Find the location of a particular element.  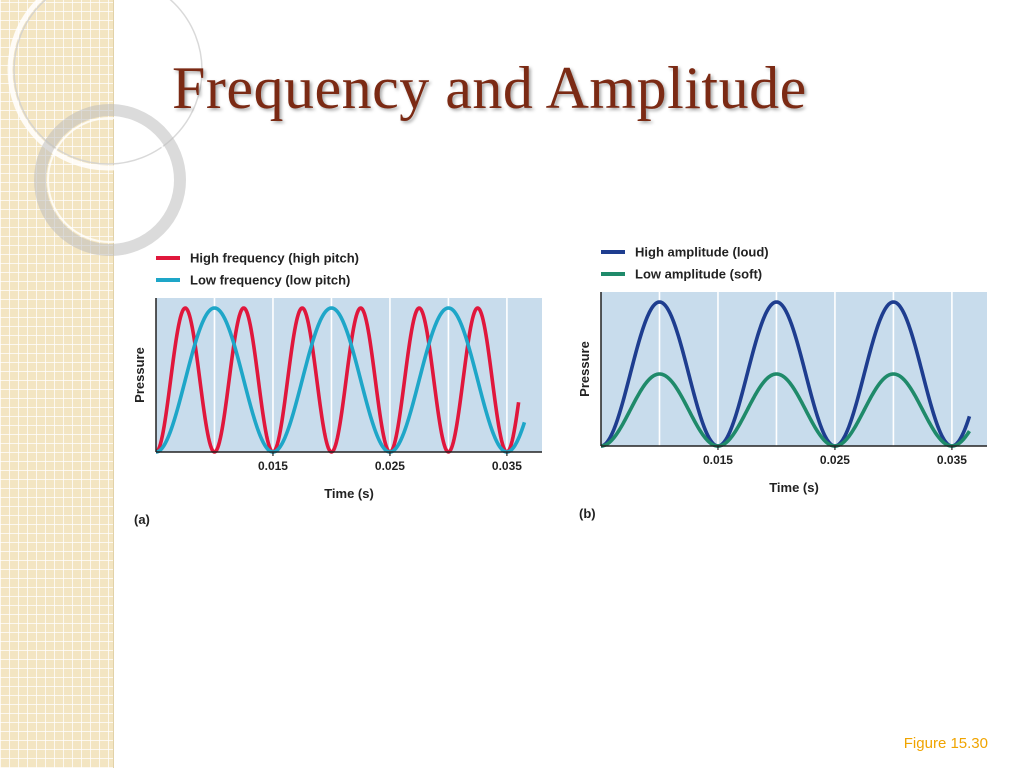

legend-entry: Low amplitude (soft) is located at coordinates (698, 274).